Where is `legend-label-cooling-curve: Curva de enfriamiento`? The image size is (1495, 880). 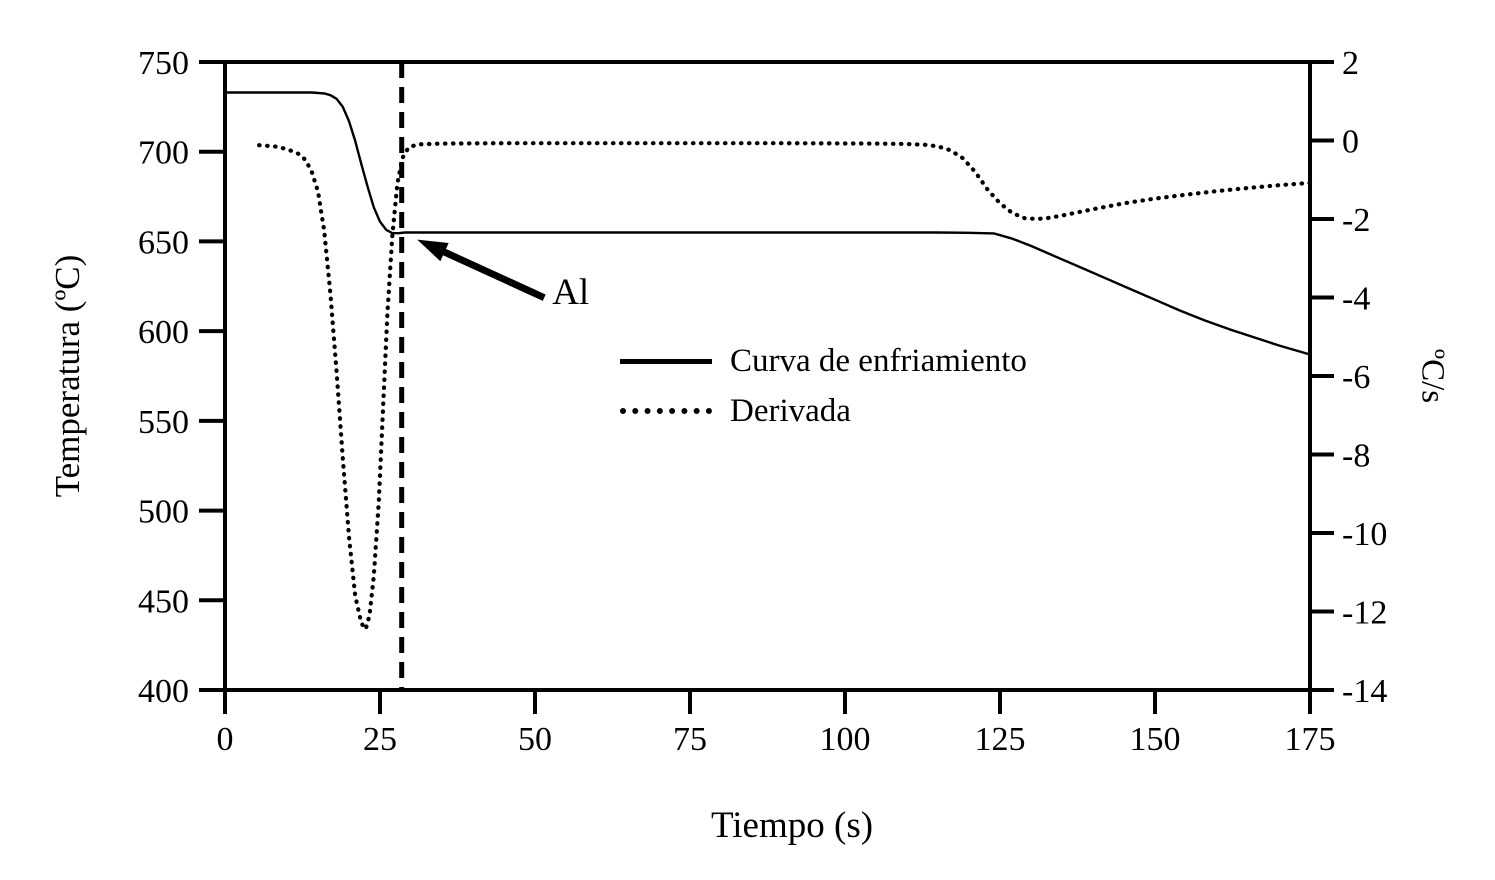 legend-label-cooling-curve: Curva de enfriamiento is located at coordinates (878, 360).